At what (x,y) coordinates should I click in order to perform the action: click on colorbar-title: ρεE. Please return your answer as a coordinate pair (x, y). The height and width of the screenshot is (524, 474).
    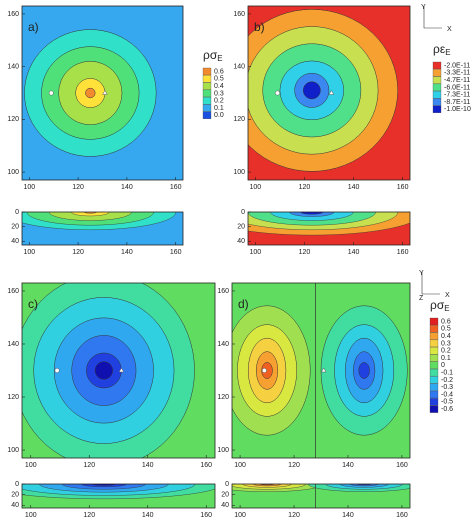
    Looking at the image, I should click on (442, 49).